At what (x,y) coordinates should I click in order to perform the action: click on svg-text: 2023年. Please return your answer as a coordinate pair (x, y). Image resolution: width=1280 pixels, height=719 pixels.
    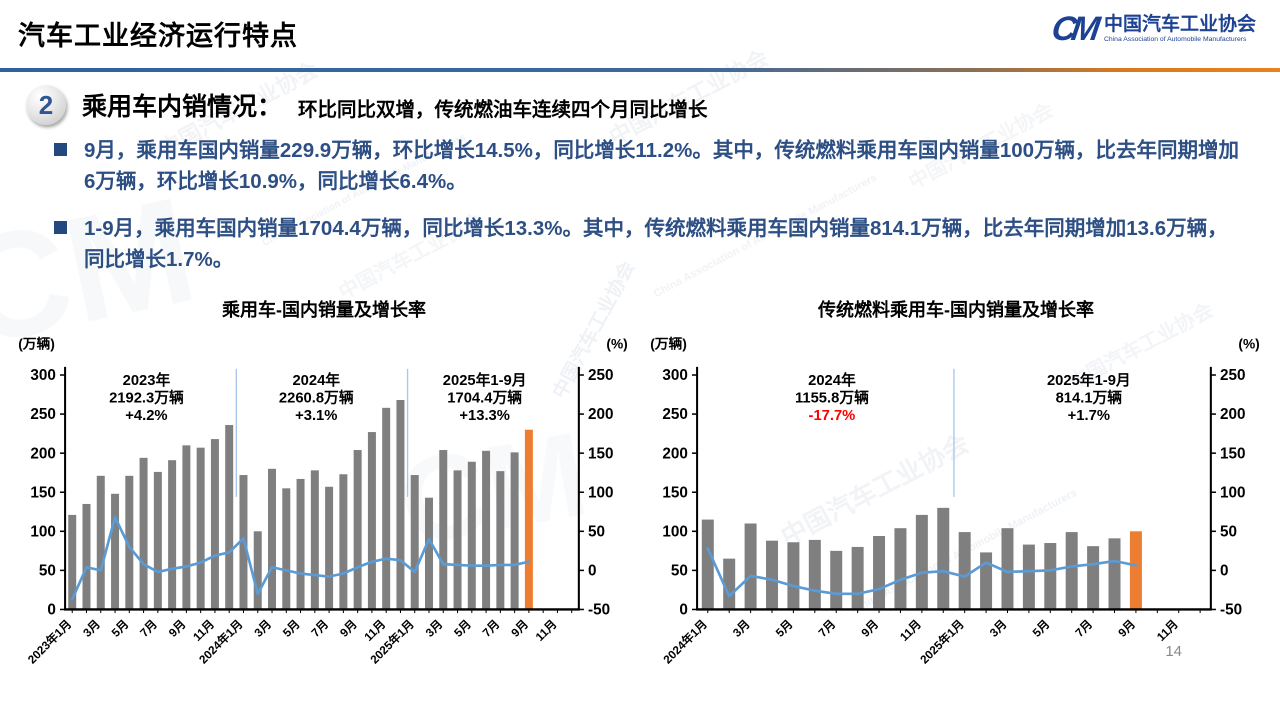
    Looking at the image, I should click on (147, 380).